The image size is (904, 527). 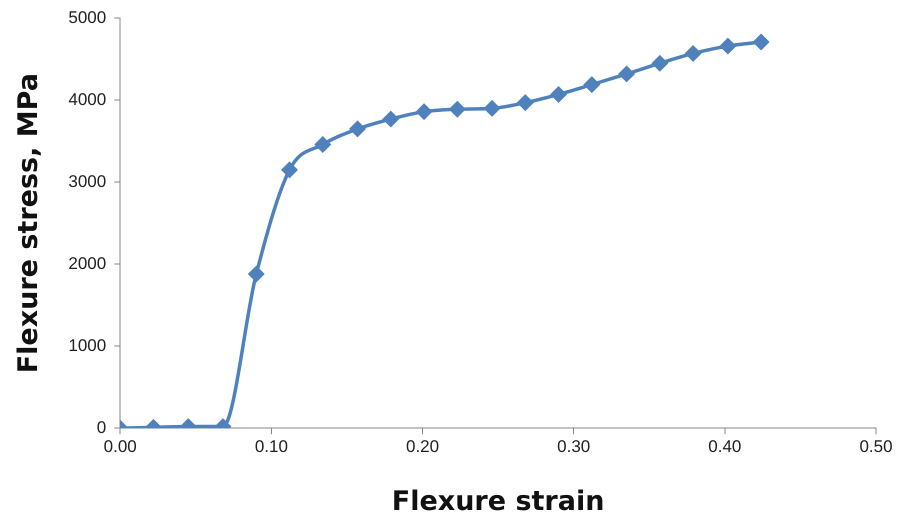 What do you see at coordinates (725, 446) in the screenshot?
I see `x-tick-label: 0.40` at bounding box center [725, 446].